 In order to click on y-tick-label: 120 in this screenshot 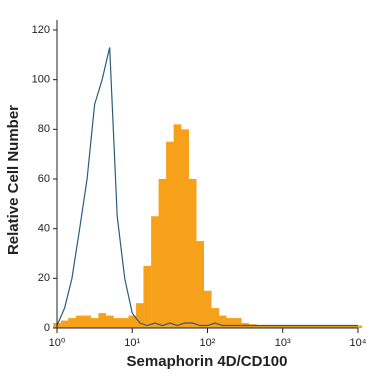, I will do `click(41, 30)`.